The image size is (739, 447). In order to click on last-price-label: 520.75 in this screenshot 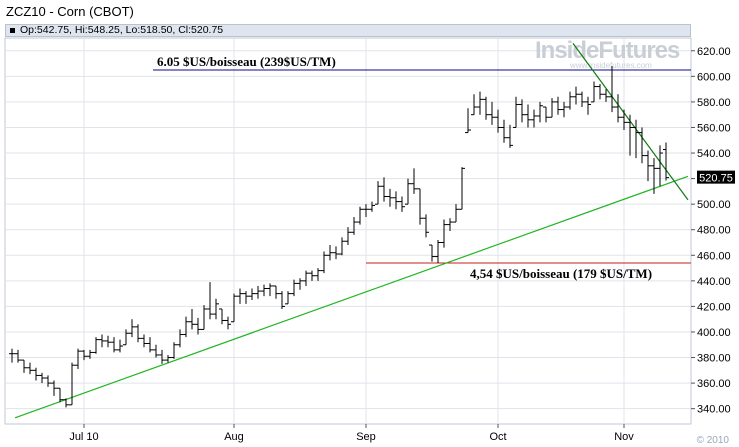, I will do `click(716, 179)`.